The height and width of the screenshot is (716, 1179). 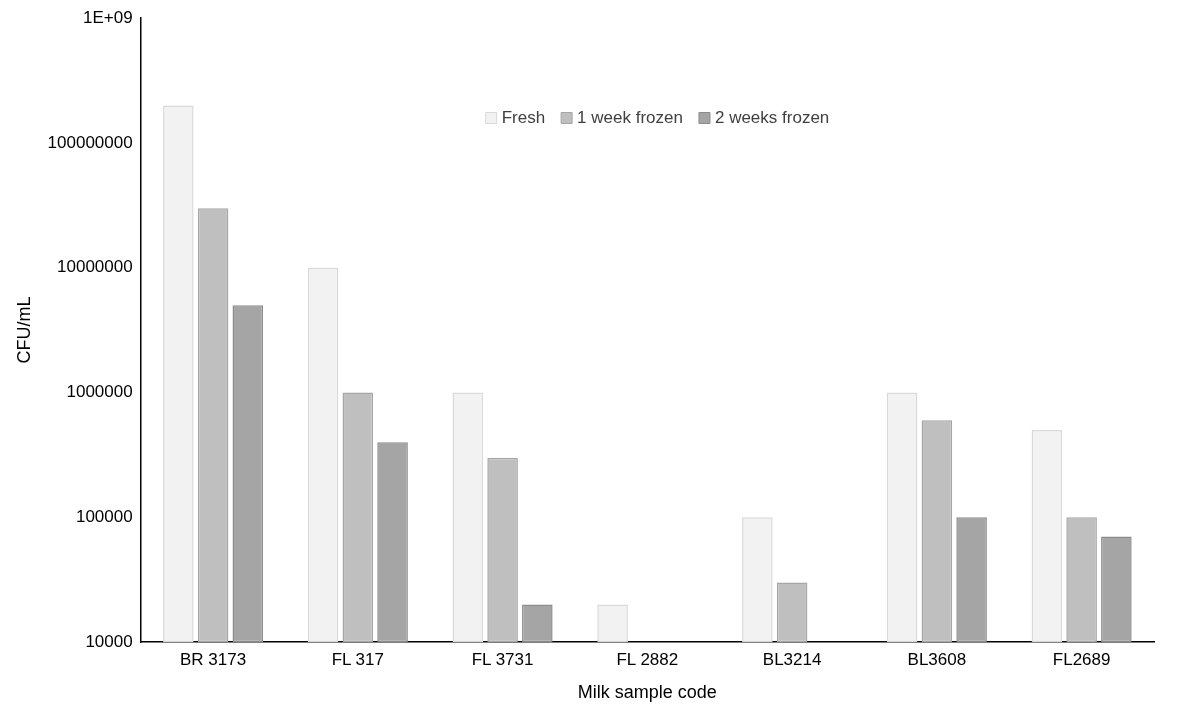 What do you see at coordinates (647, 692) in the screenshot?
I see `x-axis-title: Milk sample code` at bounding box center [647, 692].